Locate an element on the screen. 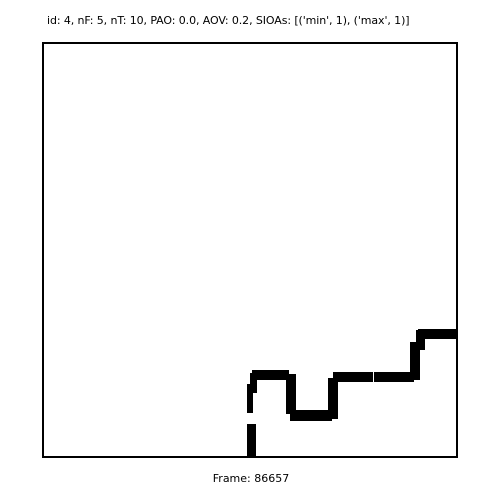 This screenshot has height=502, width=502. terrain-path-drawing is located at coordinates (351, 392).